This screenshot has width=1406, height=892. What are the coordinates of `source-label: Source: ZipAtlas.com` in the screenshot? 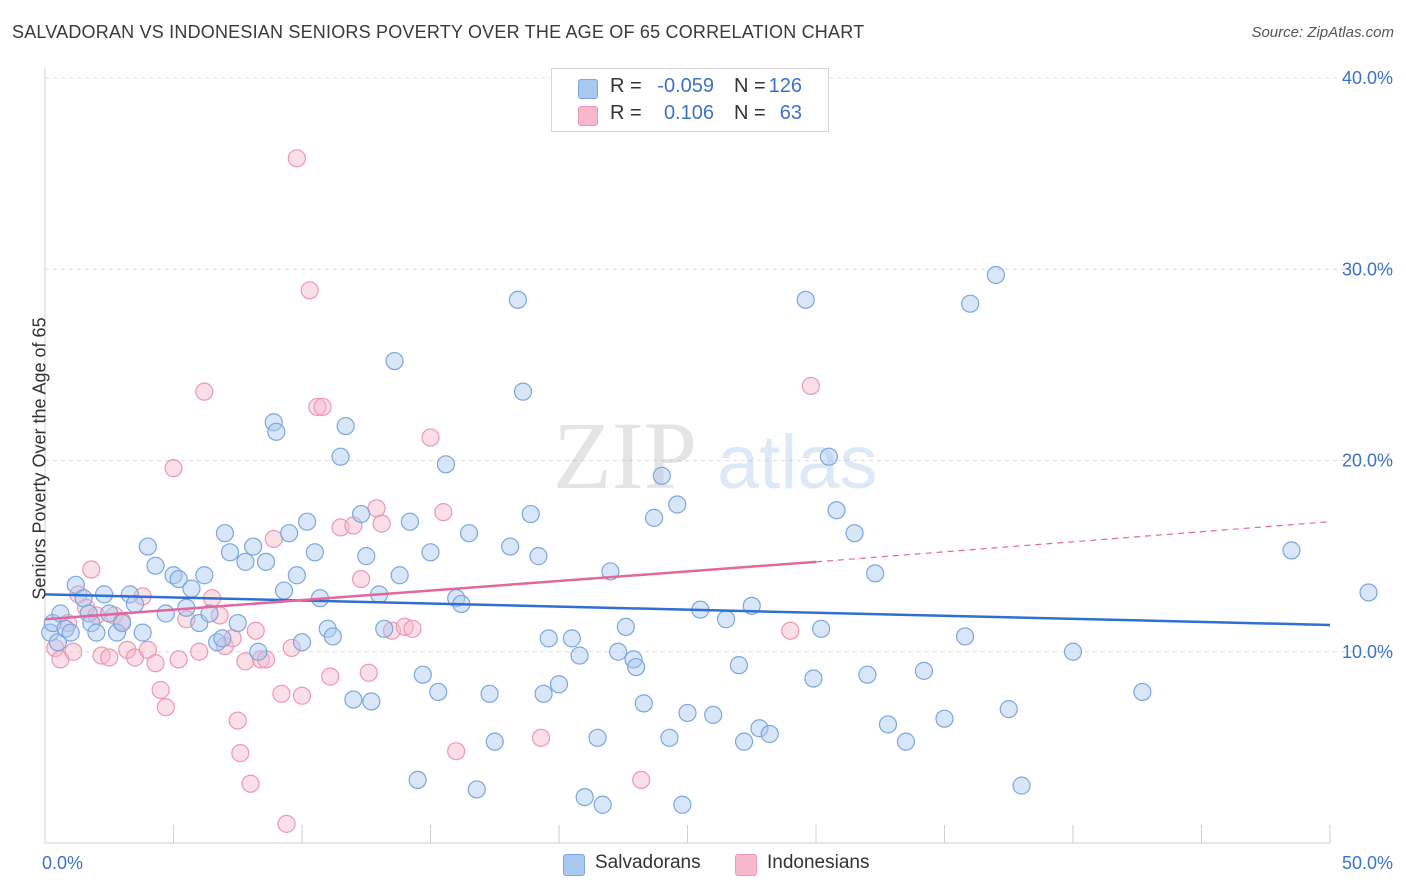 It's located at (1322, 32).